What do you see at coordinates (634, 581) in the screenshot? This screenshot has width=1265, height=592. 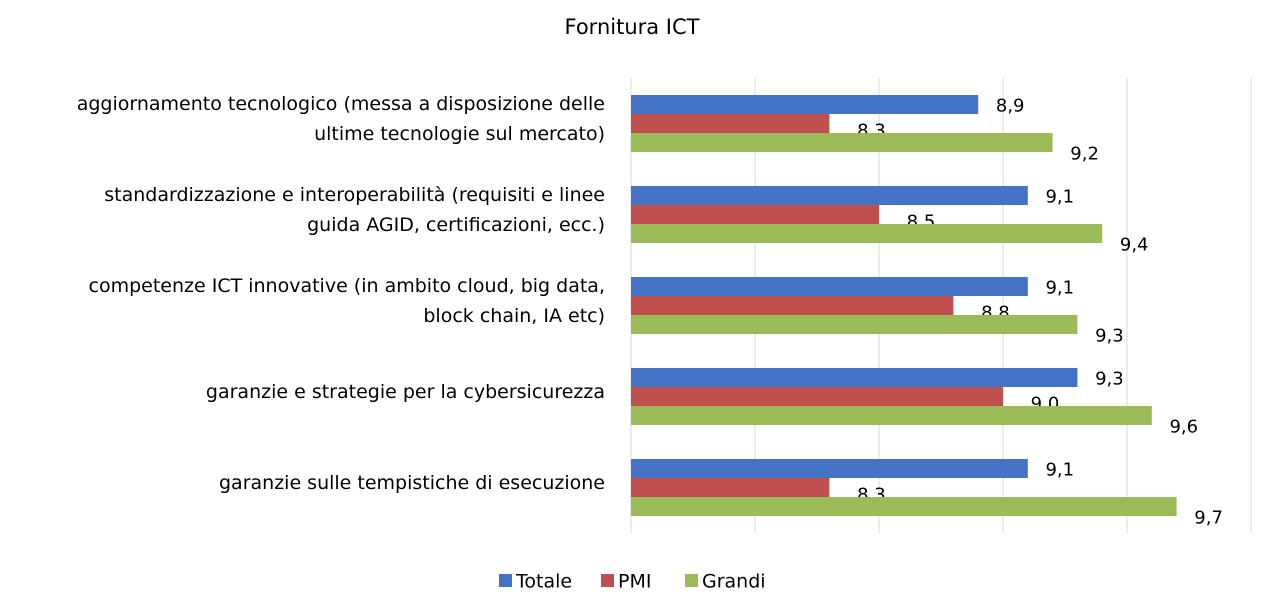 I see `legend-label: PMI` at bounding box center [634, 581].